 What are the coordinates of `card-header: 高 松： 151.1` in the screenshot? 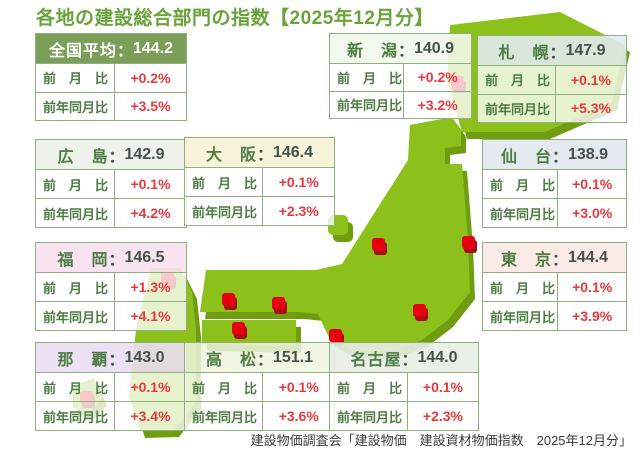 It's located at (259, 358).